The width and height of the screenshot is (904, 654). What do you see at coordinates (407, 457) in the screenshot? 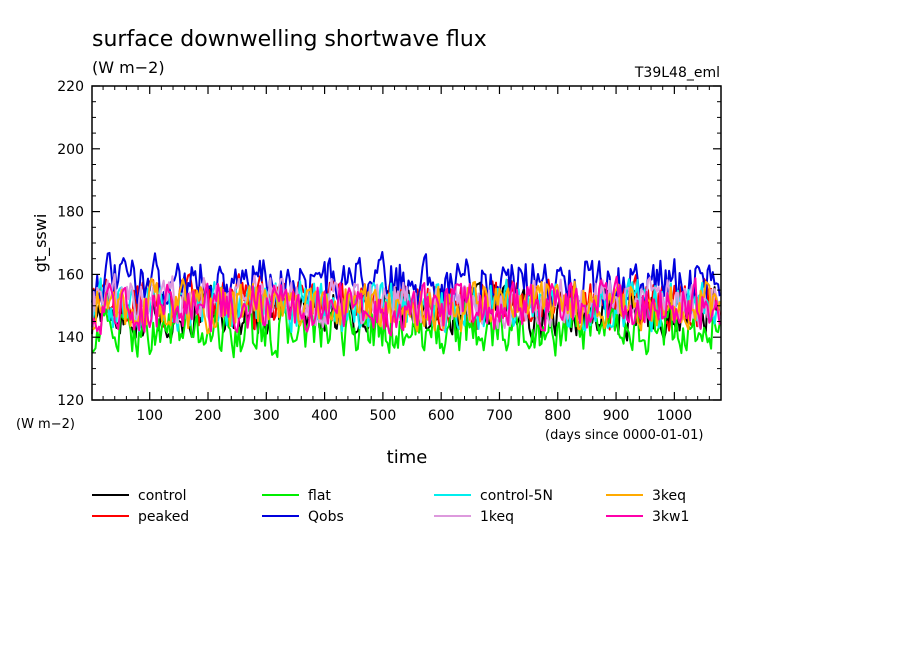
I see `x-axis-label: time` at bounding box center [407, 457].